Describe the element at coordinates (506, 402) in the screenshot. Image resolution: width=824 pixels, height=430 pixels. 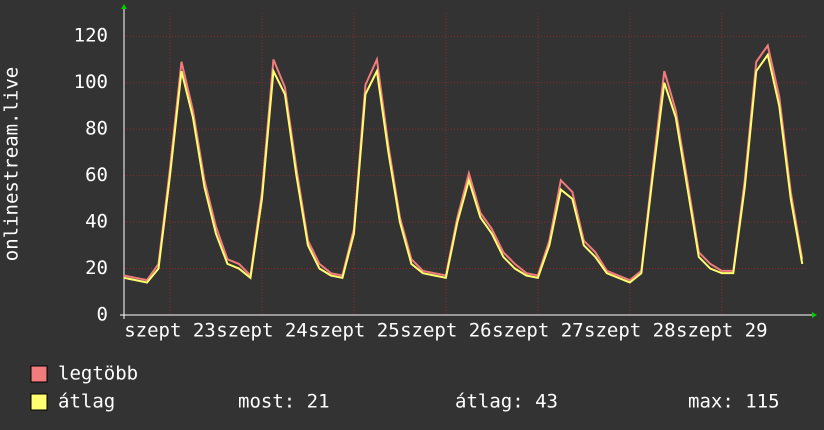
I see `stat-avg: átlag: 43` at that location.